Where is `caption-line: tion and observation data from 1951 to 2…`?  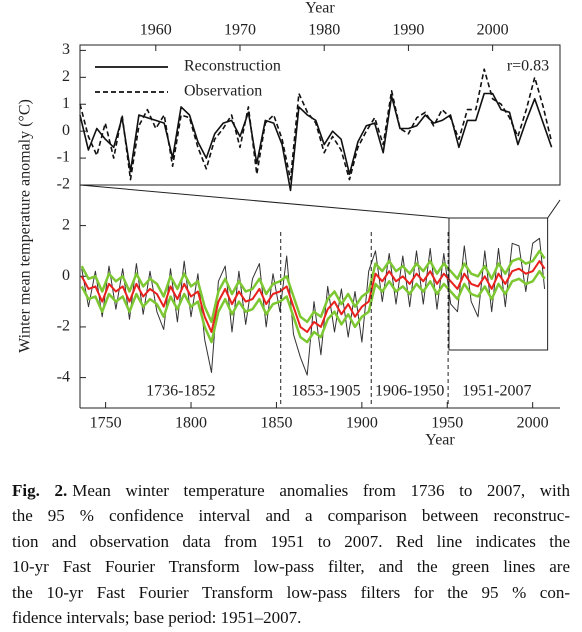
caption-line: tion and observation data from 1951 to 2… is located at coordinates (291, 541).